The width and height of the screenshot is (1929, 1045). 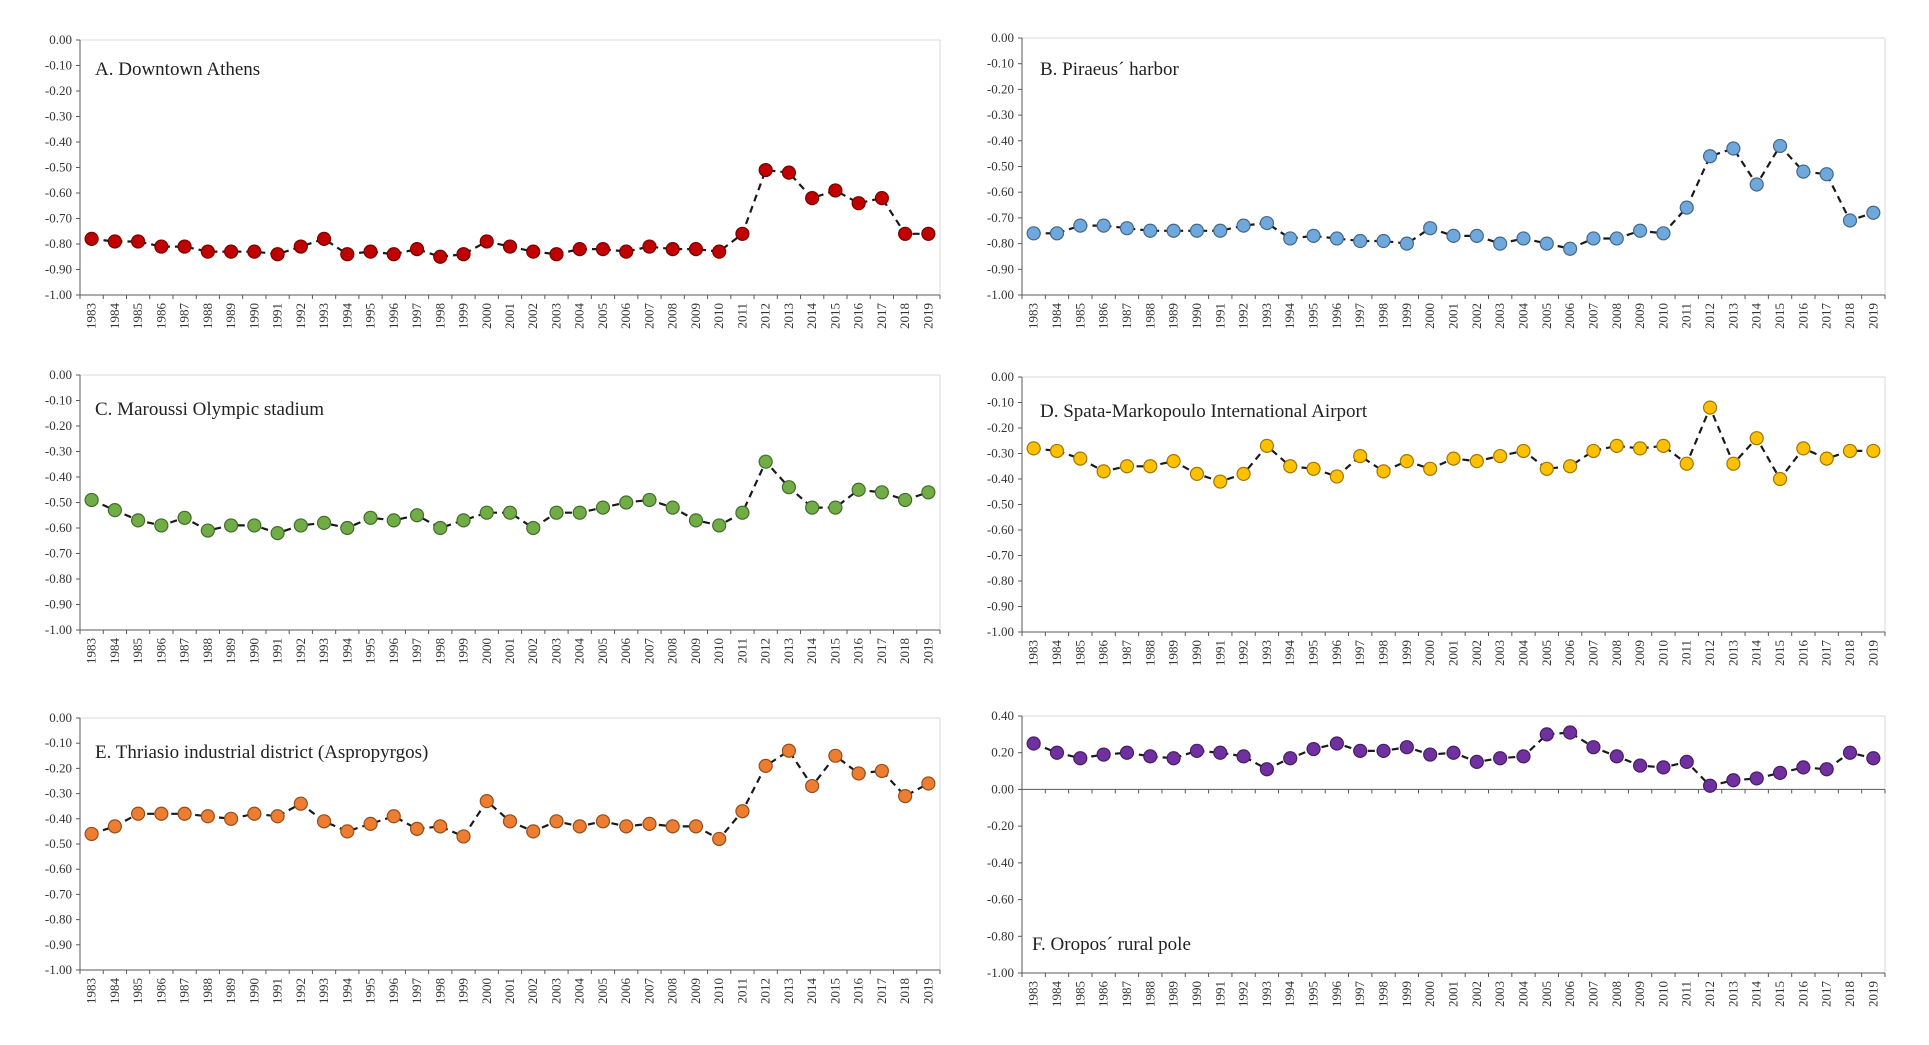 I want to click on y-tick-label: -0.80, so click(x=58, y=578).